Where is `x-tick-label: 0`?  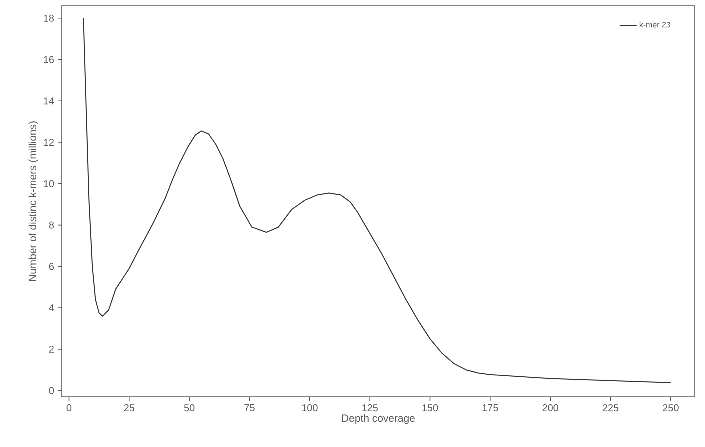 x-tick-label: 0 is located at coordinates (69, 408).